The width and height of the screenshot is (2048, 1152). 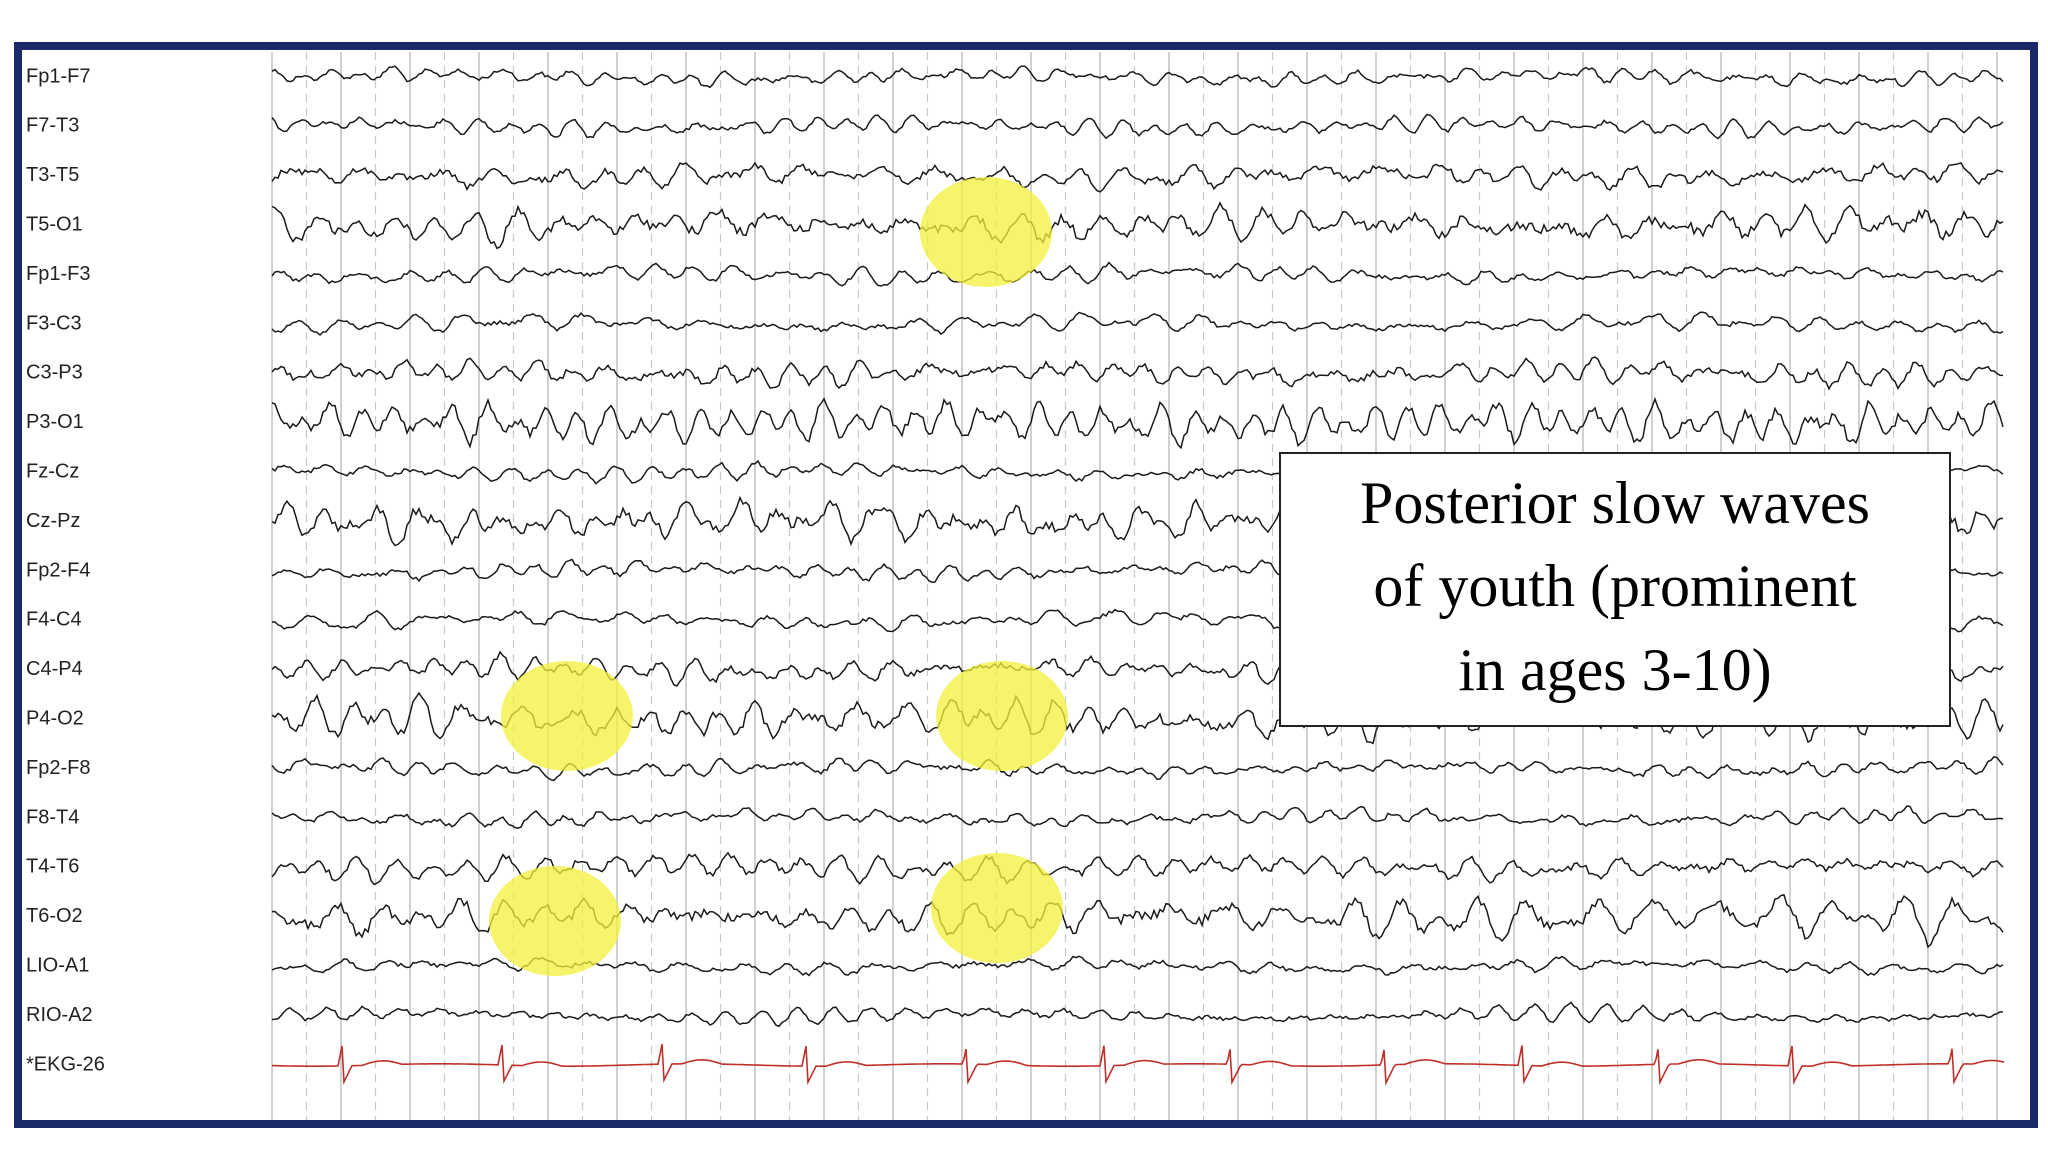 I want to click on channel-label: F8-T4, so click(x=52, y=817).